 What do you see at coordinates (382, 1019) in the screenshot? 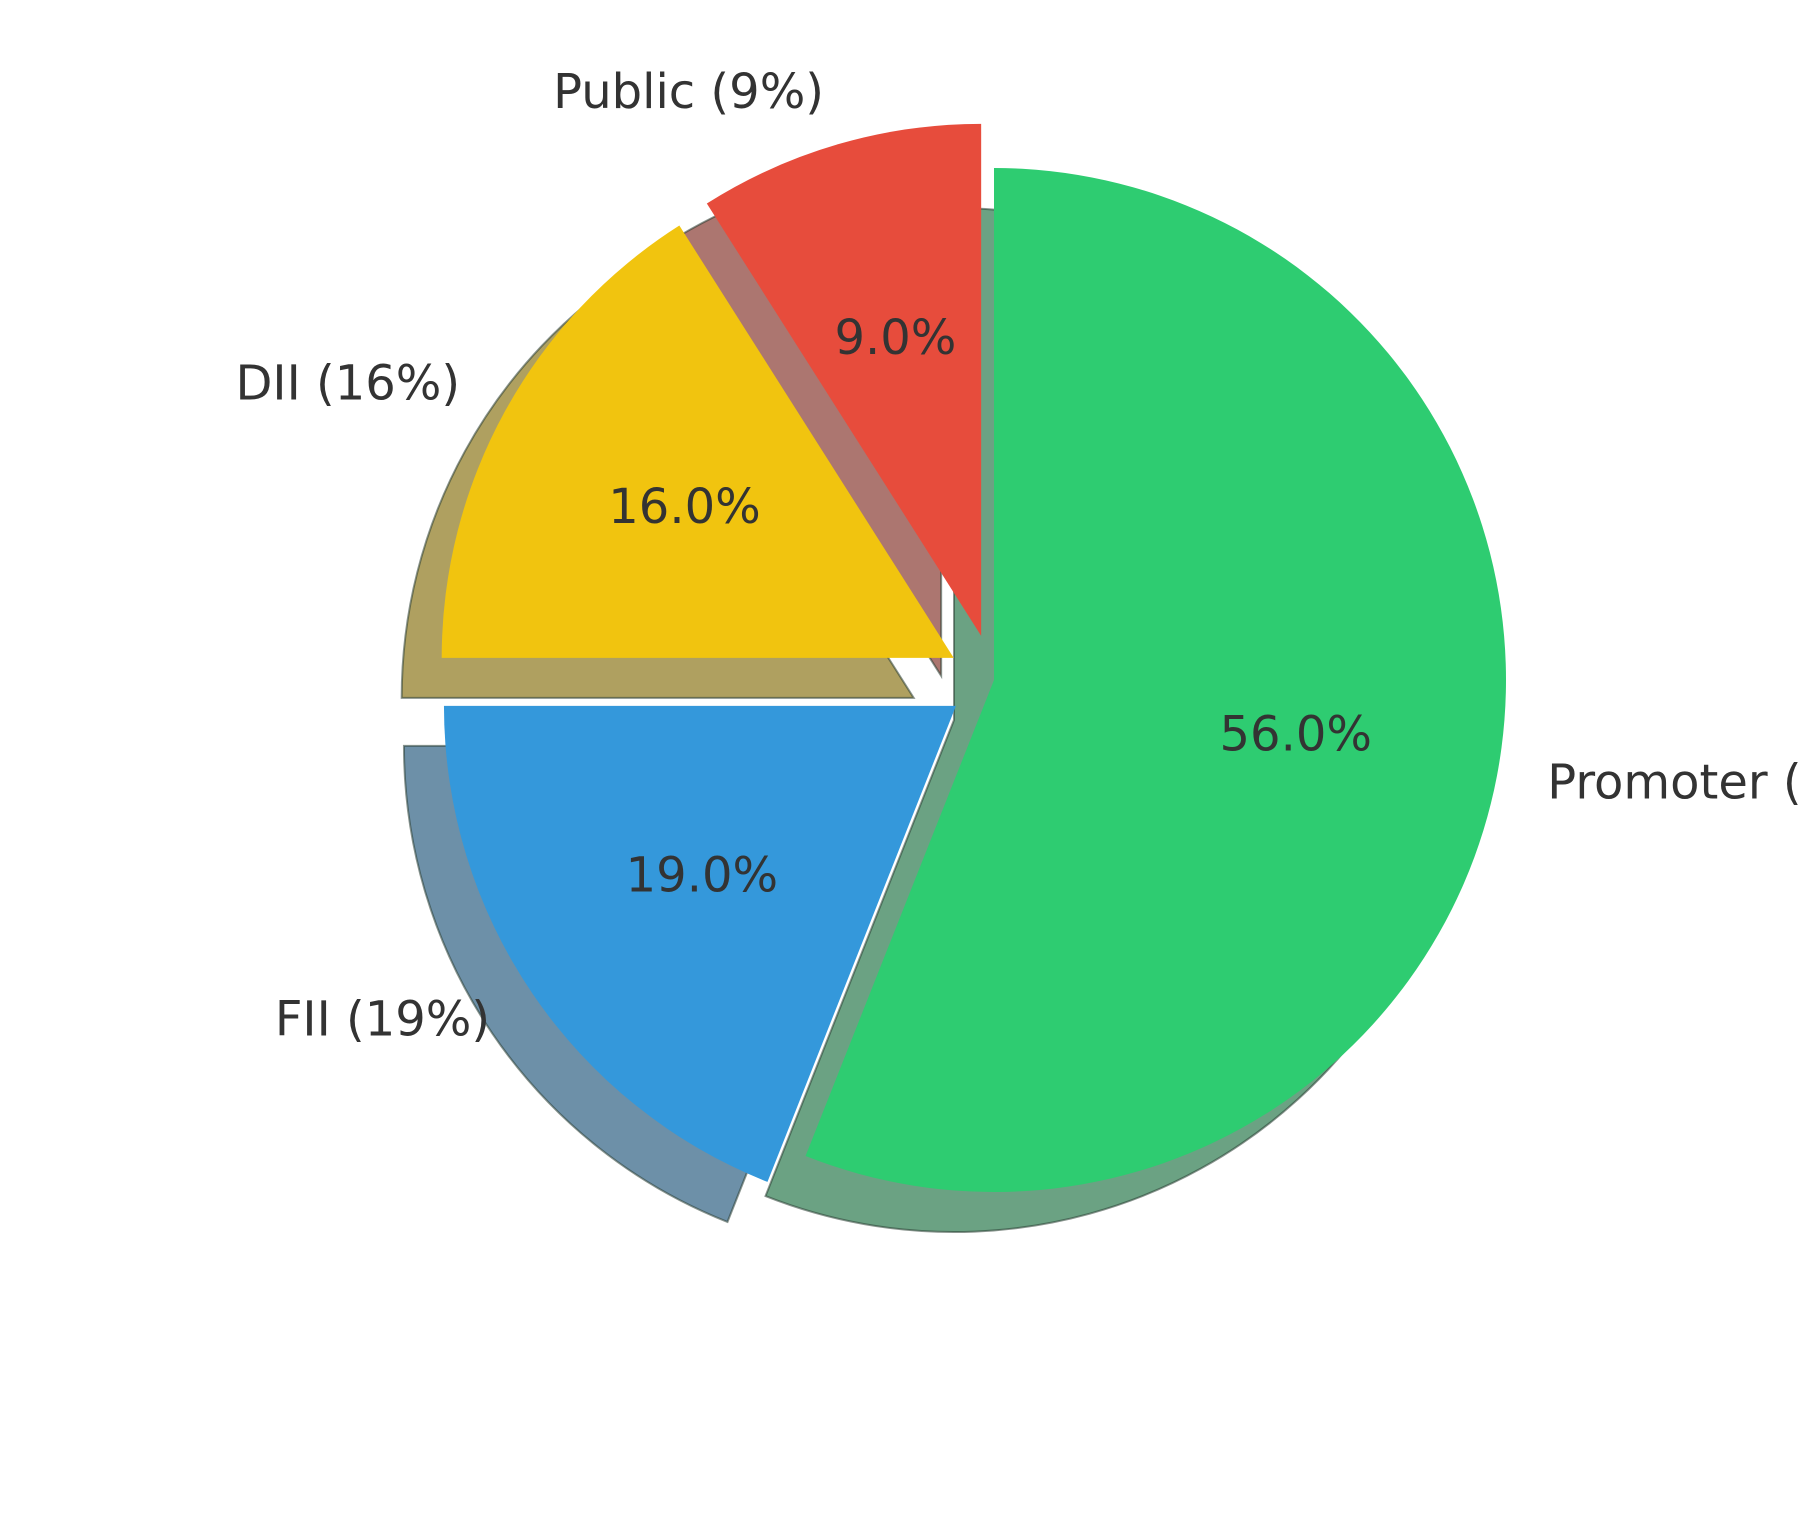
I see `slice-label-fii: FII (19%)` at bounding box center [382, 1019].